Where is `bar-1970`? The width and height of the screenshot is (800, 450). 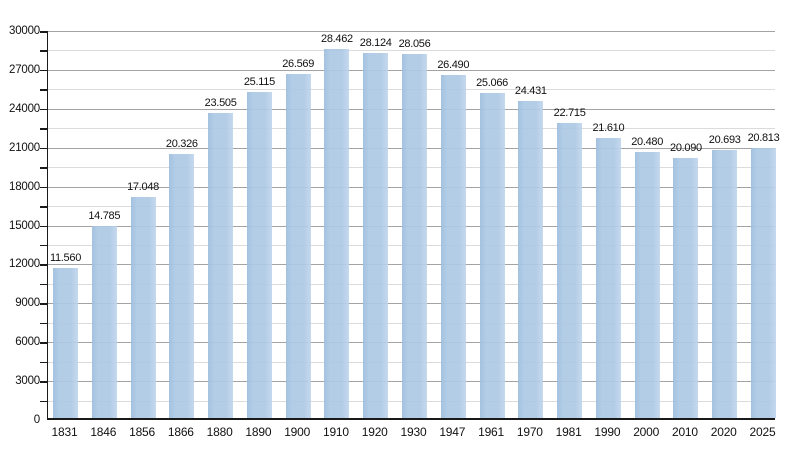 bar-1970 is located at coordinates (531, 259).